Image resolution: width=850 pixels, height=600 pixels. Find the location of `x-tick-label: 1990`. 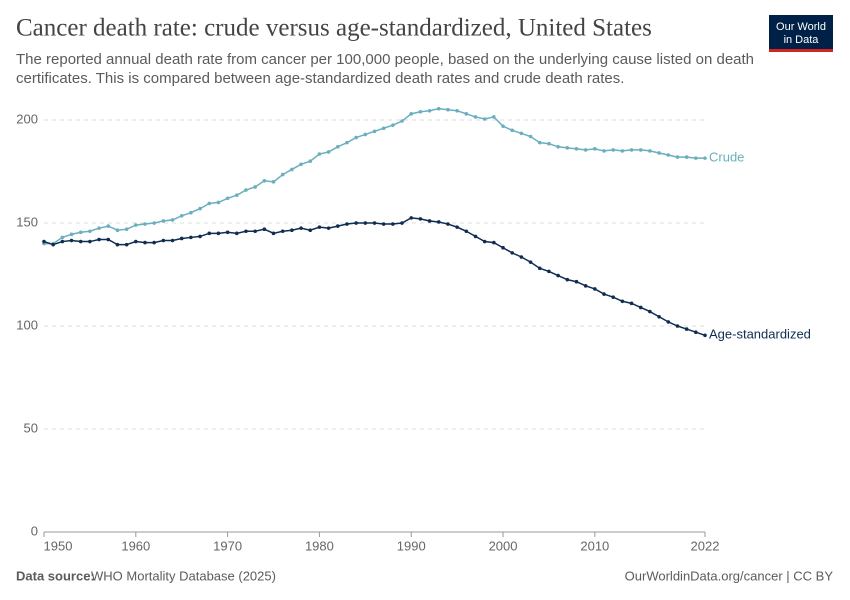

x-tick-label: 1990 is located at coordinates (411, 545).